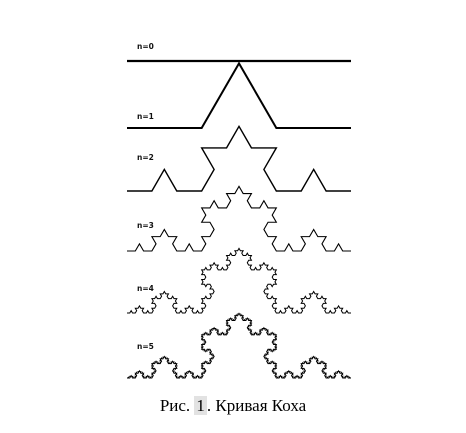 The height and width of the screenshot is (433, 466). I want to click on caption-suffix: . Кривая Коха, so click(256, 405).